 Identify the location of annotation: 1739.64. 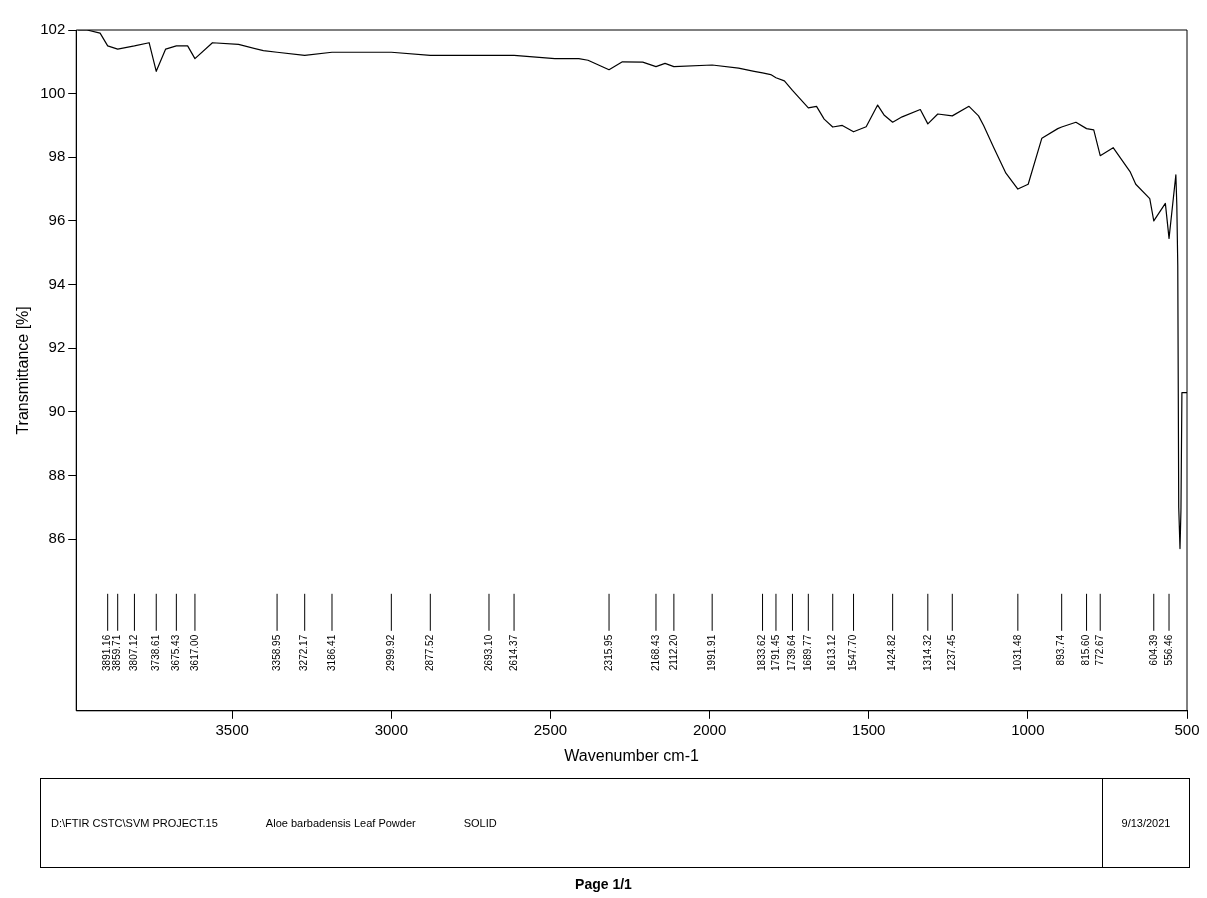
(792, 652).